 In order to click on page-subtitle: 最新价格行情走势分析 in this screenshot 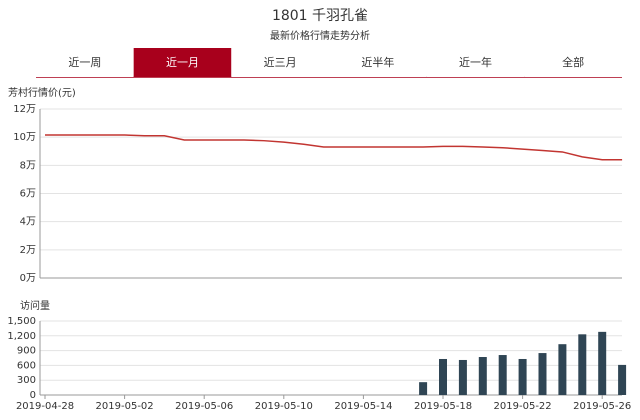, I will do `click(320, 35)`.